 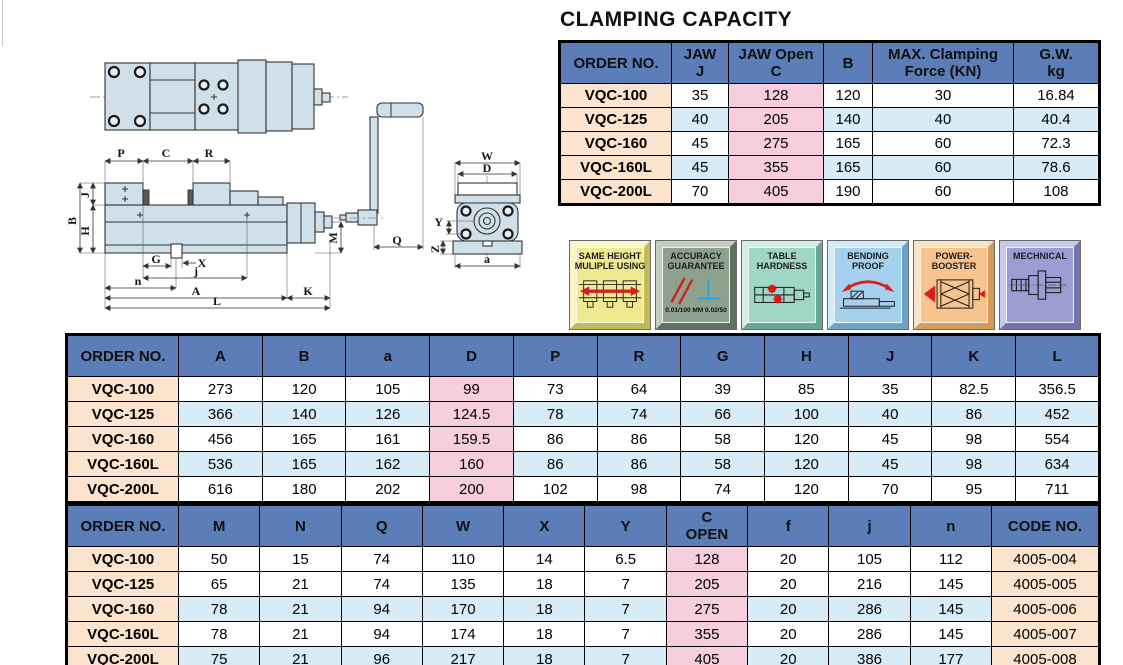 What do you see at coordinates (696, 256) in the screenshot?
I see `badge-label: ACCURACY` at bounding box center [696, 256].